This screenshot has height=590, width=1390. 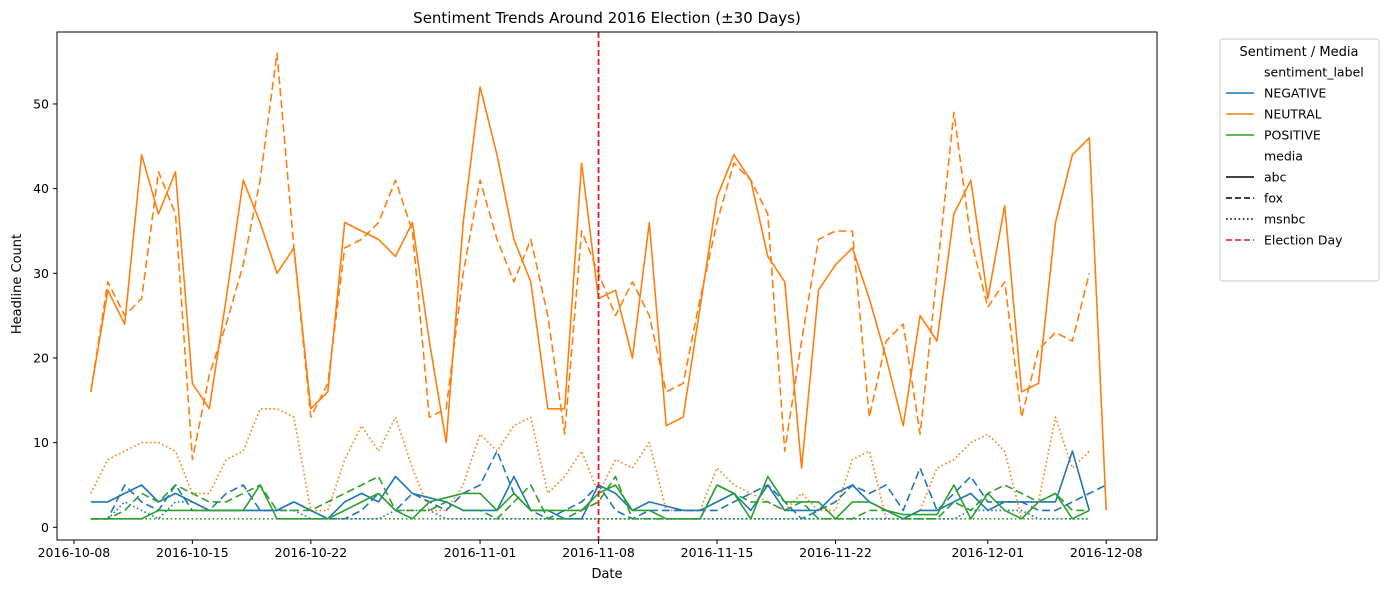 I want to click on y-axis-label: Headline Count, so click(x=17, y=284).